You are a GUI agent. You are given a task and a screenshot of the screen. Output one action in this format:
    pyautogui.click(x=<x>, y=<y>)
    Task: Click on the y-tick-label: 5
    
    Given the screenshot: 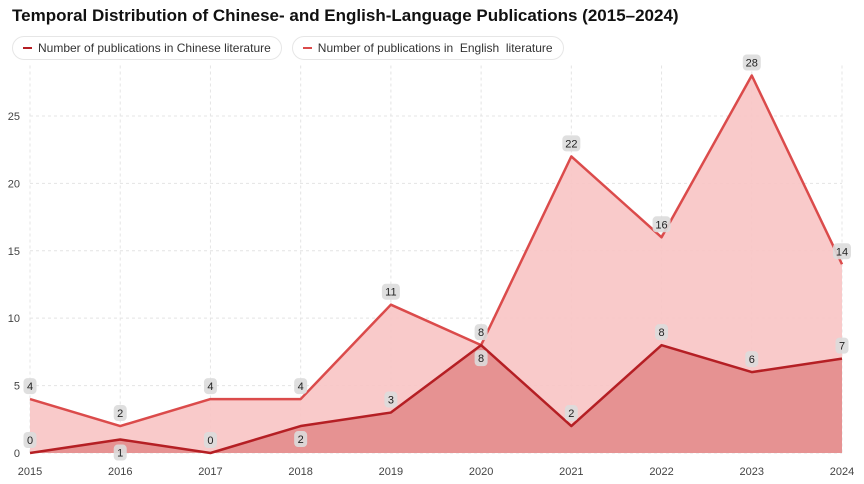 What is the action you would take?
    pyautogui.click(x=17, y=387)
    